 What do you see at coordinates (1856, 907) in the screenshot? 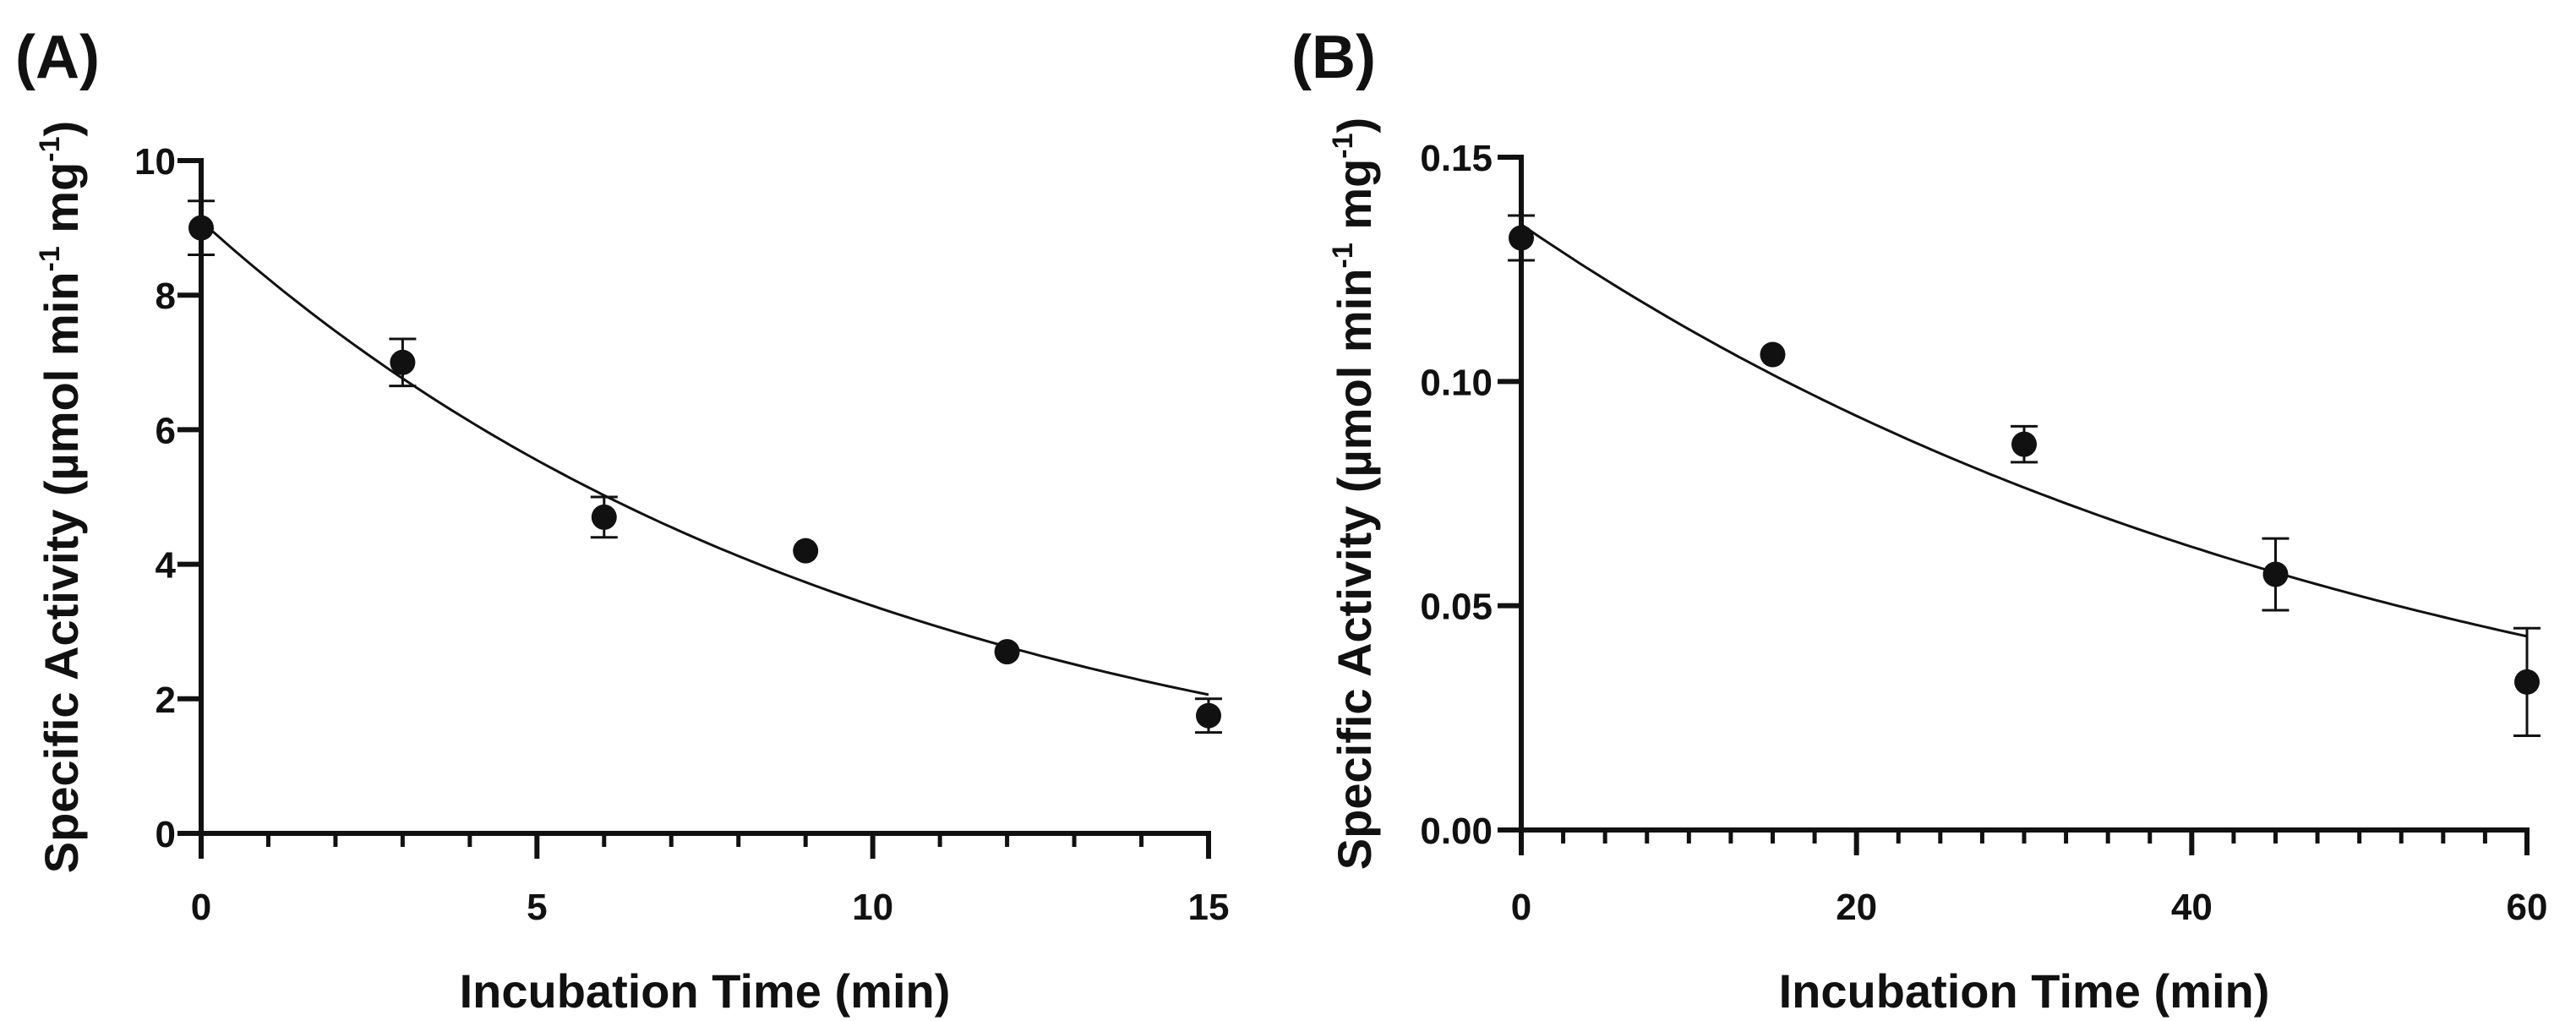
I see `x-tick-label: 20` at bounding box center [1856, 907].